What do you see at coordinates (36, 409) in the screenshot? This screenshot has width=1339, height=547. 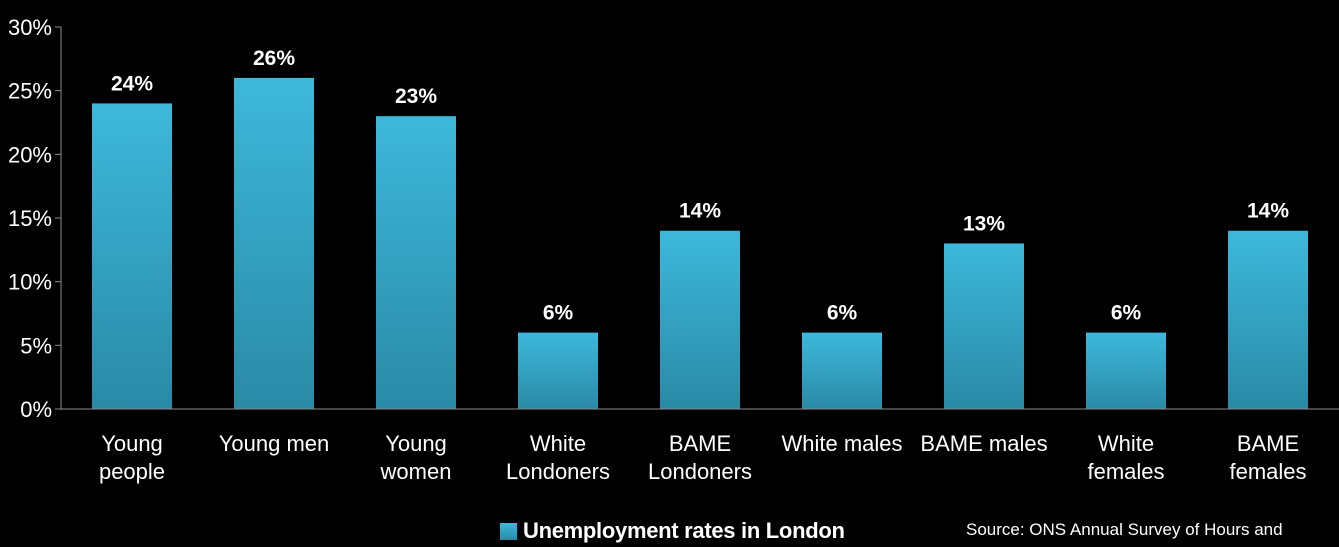 I see `y-tick-label: 0%` at bounding box center [36, 409].